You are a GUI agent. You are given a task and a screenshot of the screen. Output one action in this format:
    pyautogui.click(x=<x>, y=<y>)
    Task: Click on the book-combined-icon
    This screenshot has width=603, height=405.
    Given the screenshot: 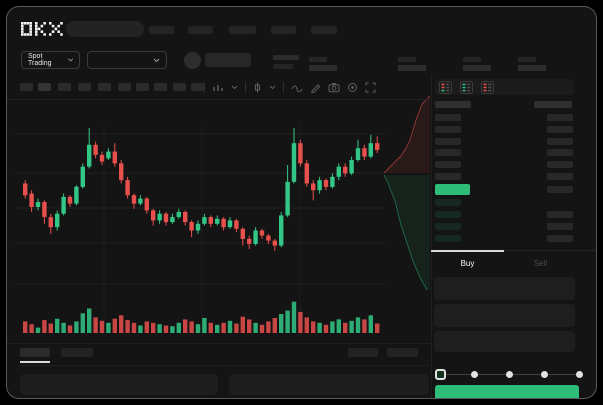 What is the action you would take?
    pyautogui.click(x=445, y=87)
    